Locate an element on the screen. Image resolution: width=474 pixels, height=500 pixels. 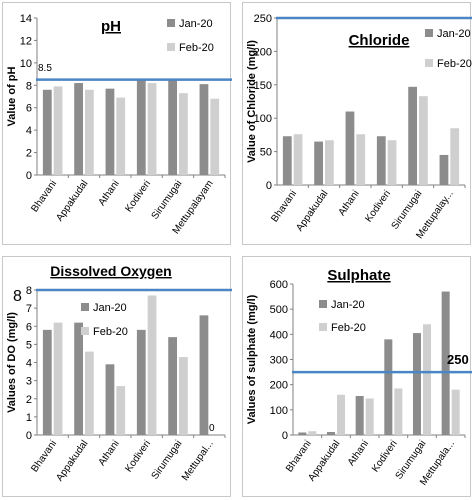
y-tick-label: 10 is located at coordinates (26, 64).